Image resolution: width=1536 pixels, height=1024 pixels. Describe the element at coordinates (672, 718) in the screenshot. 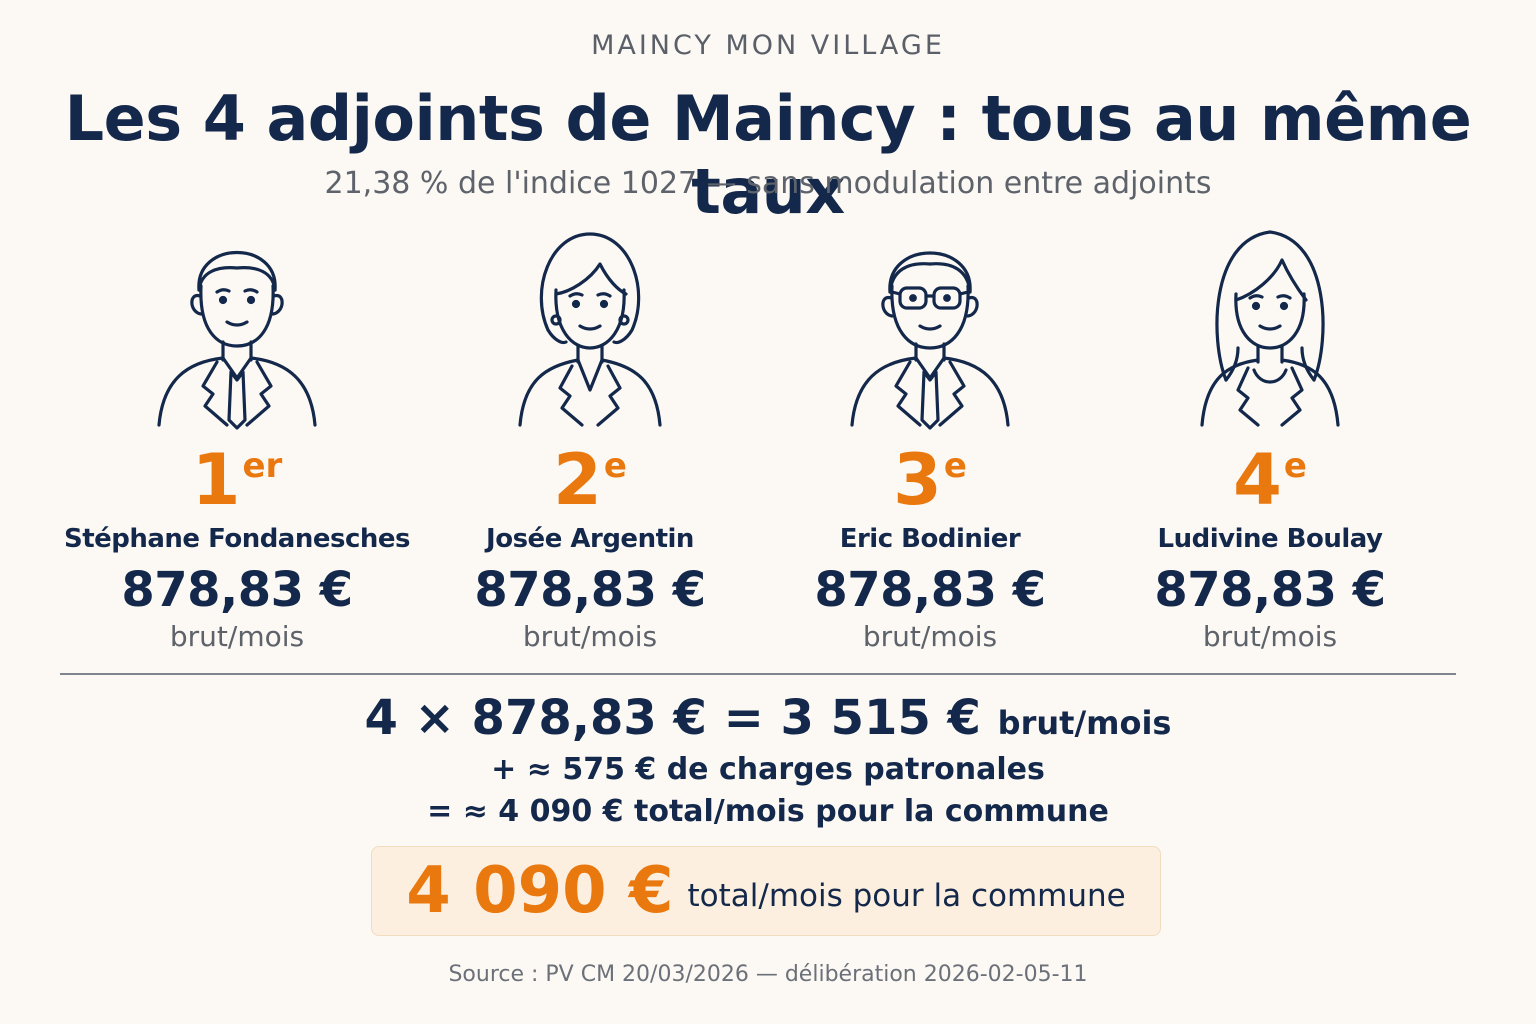

I see `equation-text: 4 × 878,83 € = 3 515 €` at that location.